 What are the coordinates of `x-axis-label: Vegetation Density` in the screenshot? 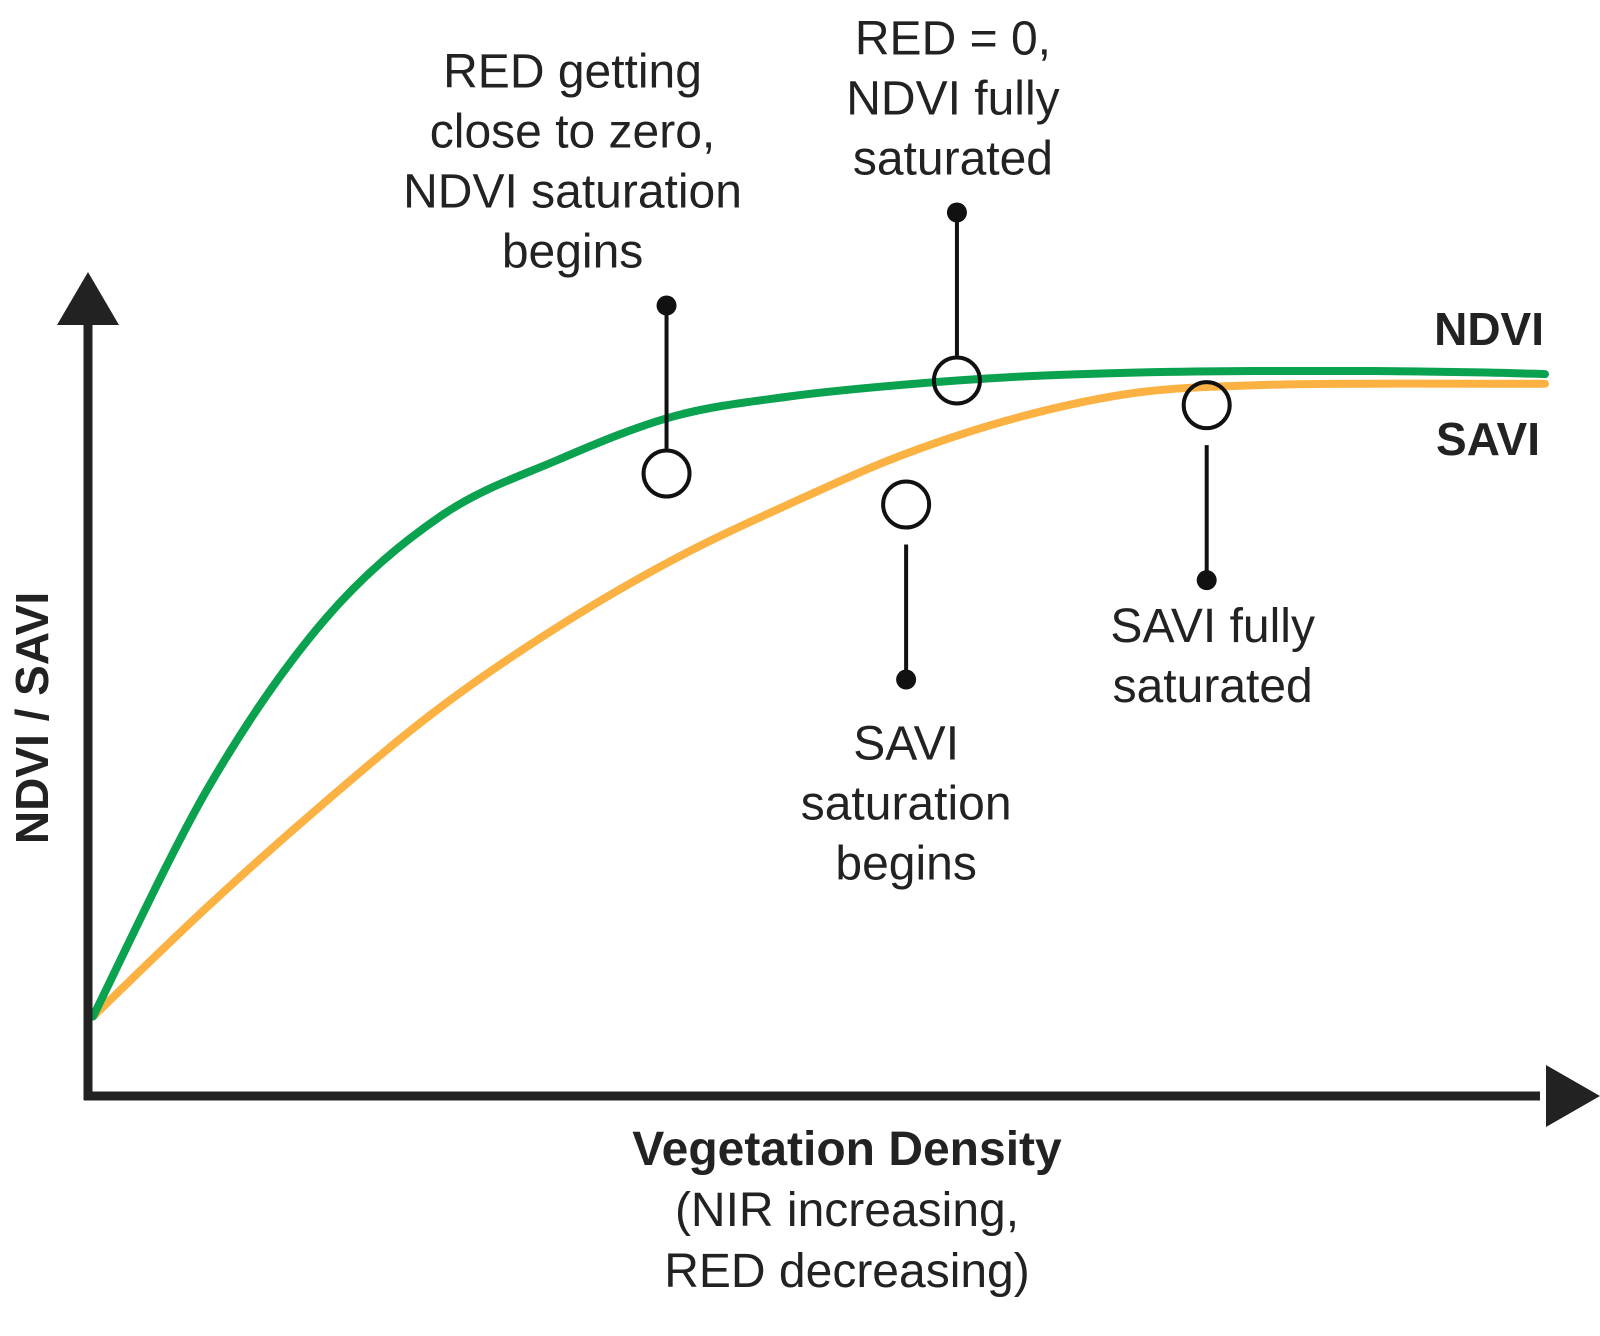 It's located at (847, 1149).